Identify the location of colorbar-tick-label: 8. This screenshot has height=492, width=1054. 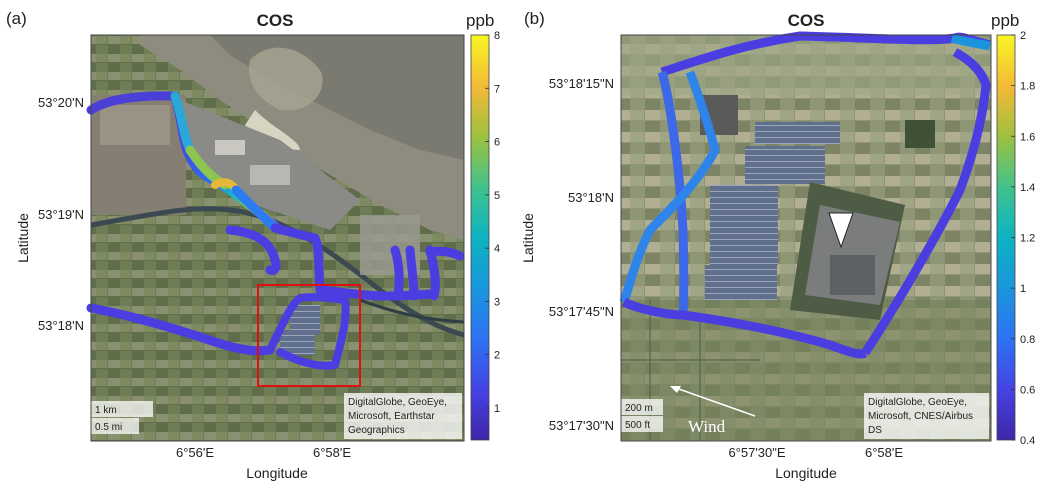
(497, 36).